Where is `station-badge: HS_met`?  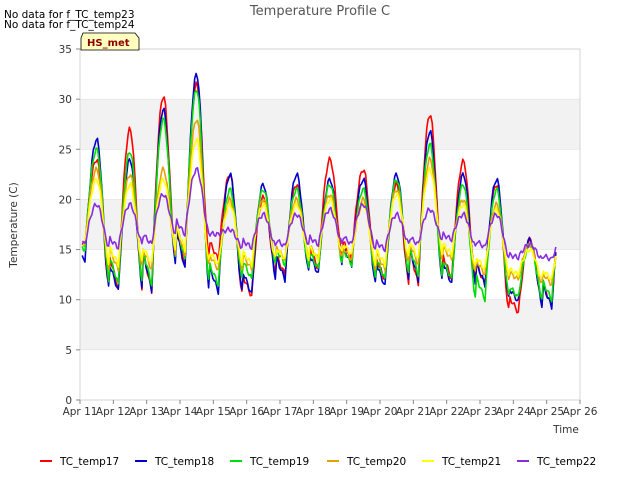 station-badge: HS_met is located at coordinates (110, 41).